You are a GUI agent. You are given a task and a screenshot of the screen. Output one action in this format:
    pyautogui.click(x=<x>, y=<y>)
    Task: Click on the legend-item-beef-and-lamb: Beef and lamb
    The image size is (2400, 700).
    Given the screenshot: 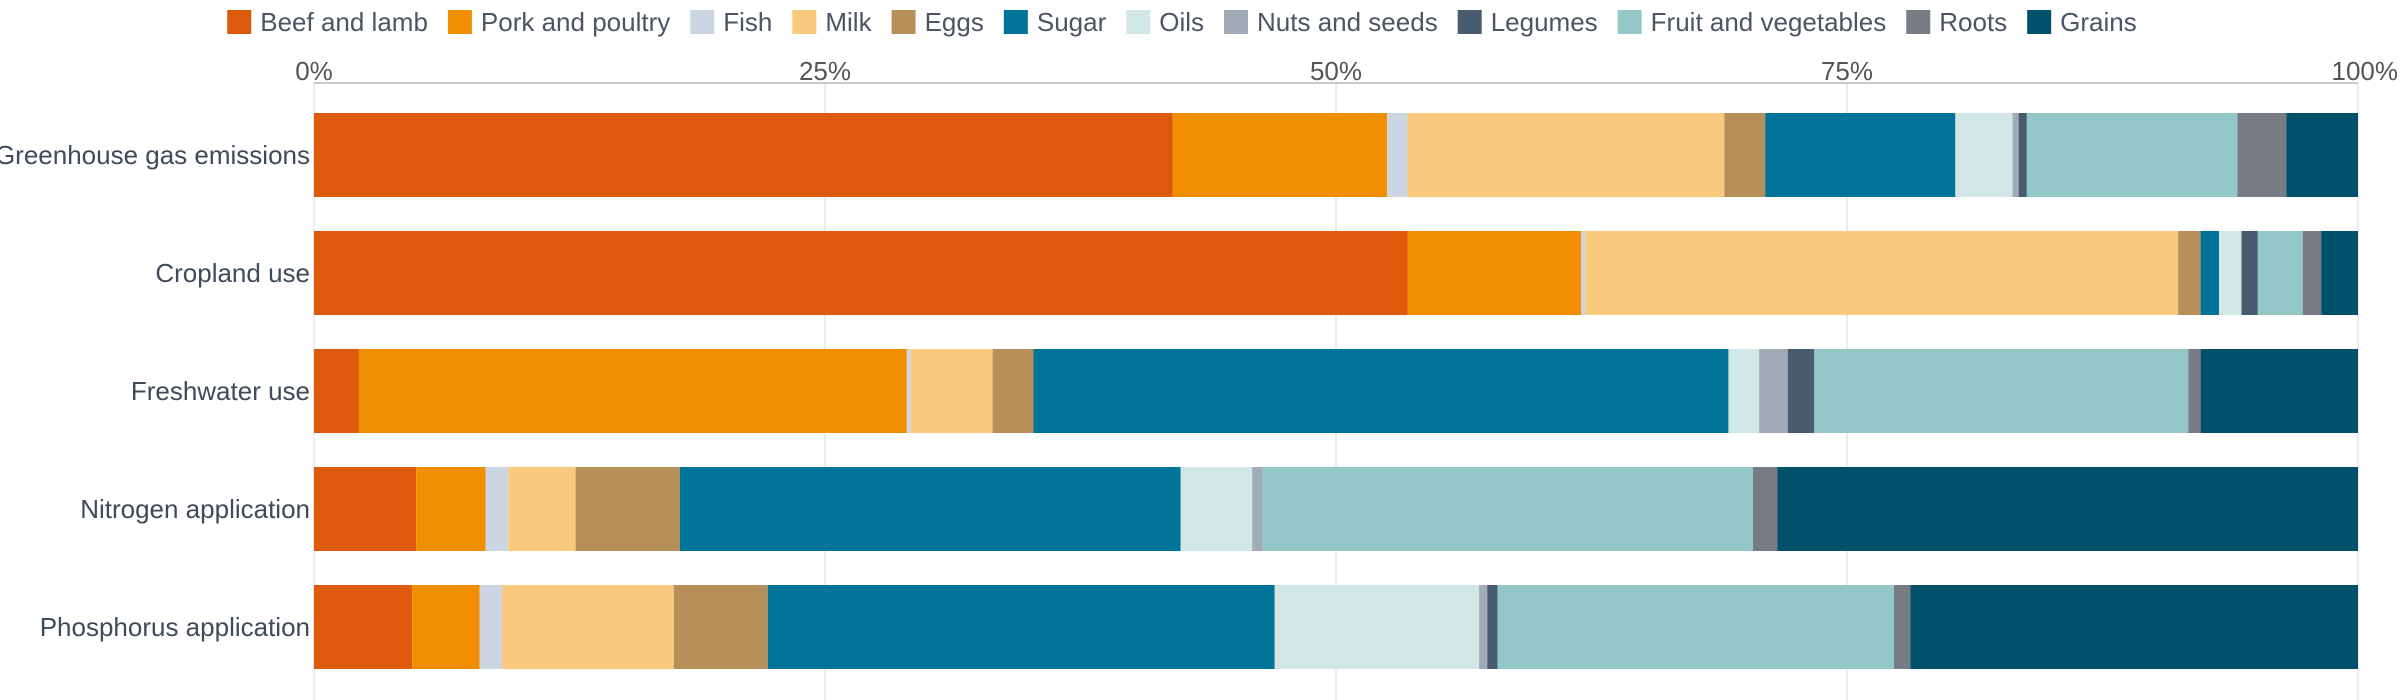 What is the action you would take?
    pyautogui.click(x=327, y=22)
    